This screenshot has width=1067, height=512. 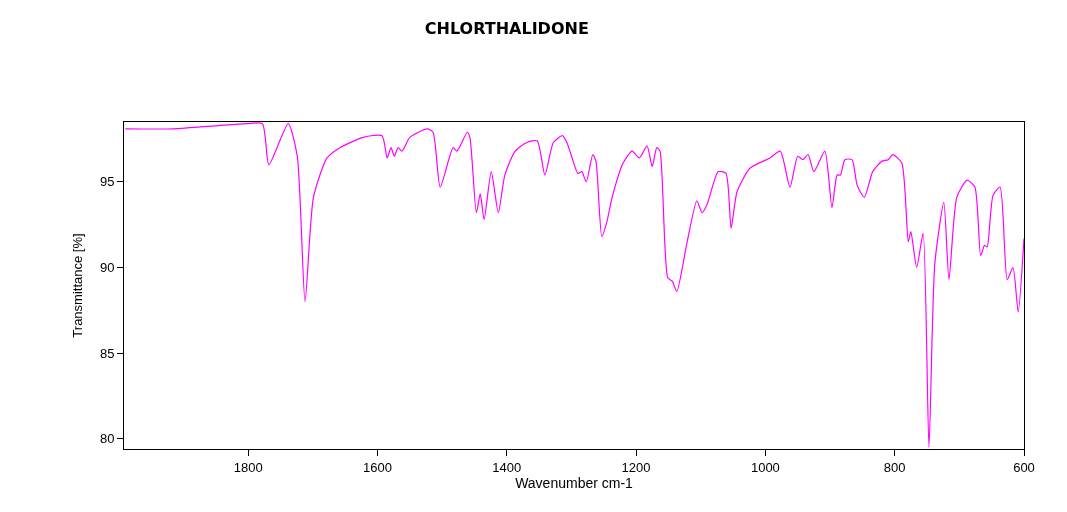 I want to click on x-tick-label: 600, so click(x=1024, y=467).